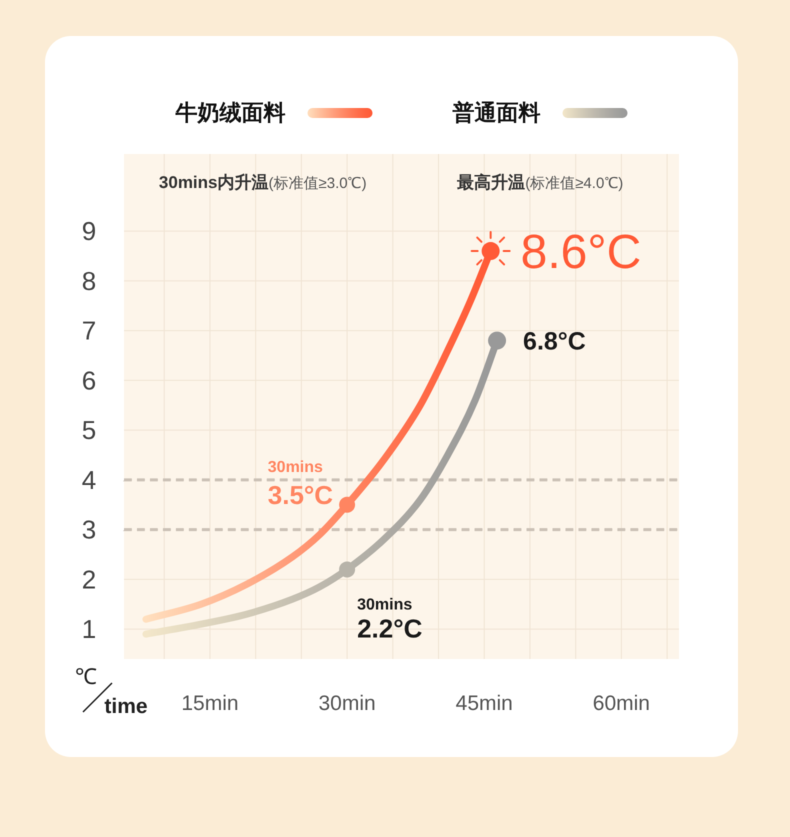 The width and height of the screenshot is (790, 837). What do you see at coordinates (126, 706) in the screenshot?
I see `xlabel: time` at bounding box center [126, 706].